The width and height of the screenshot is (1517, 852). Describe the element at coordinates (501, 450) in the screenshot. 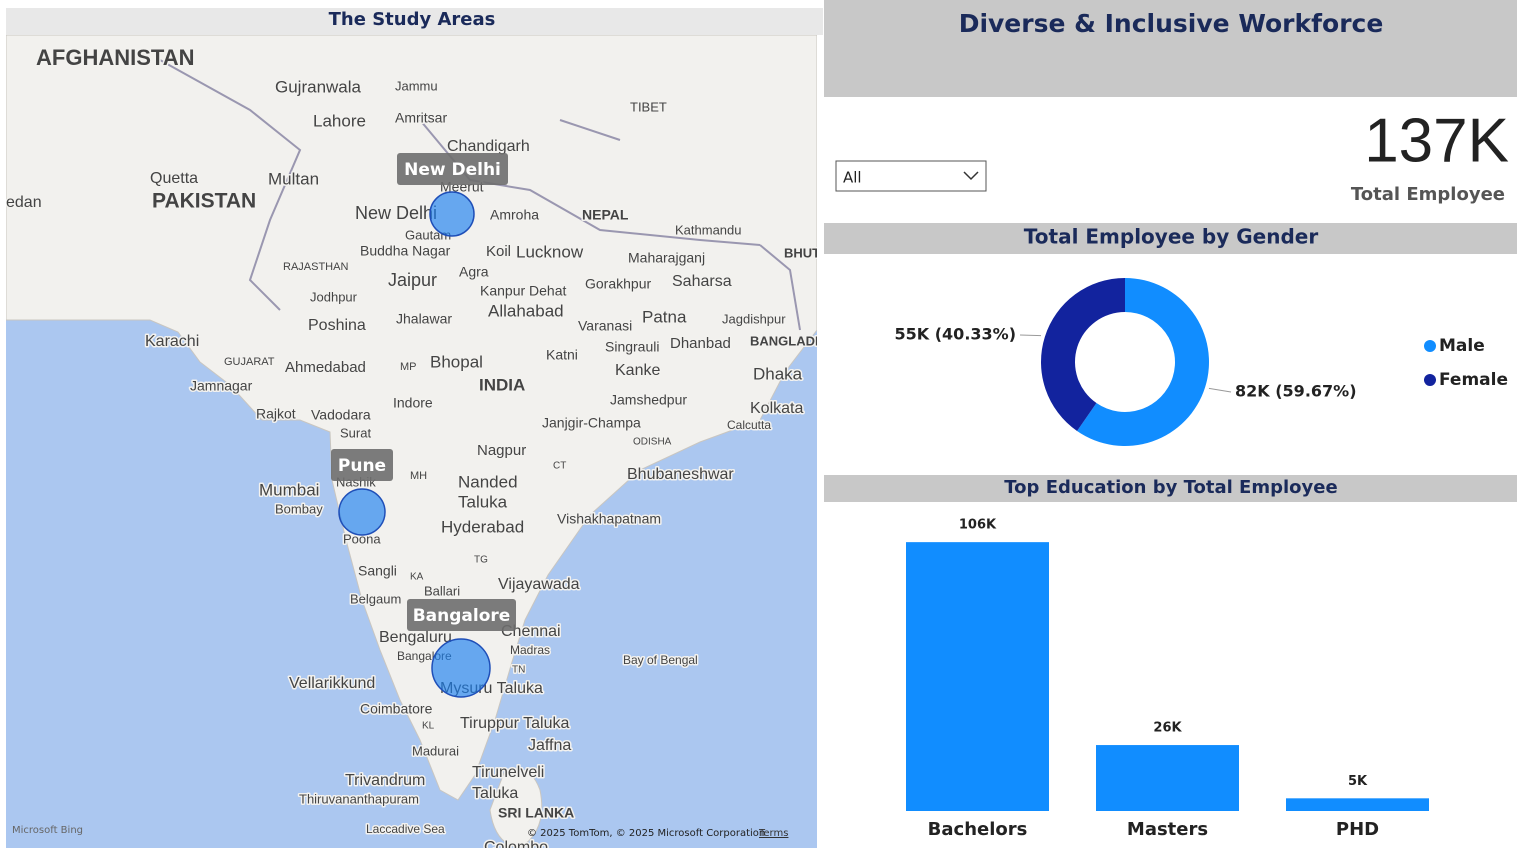

I see `map-label: Nagpur` at that location.